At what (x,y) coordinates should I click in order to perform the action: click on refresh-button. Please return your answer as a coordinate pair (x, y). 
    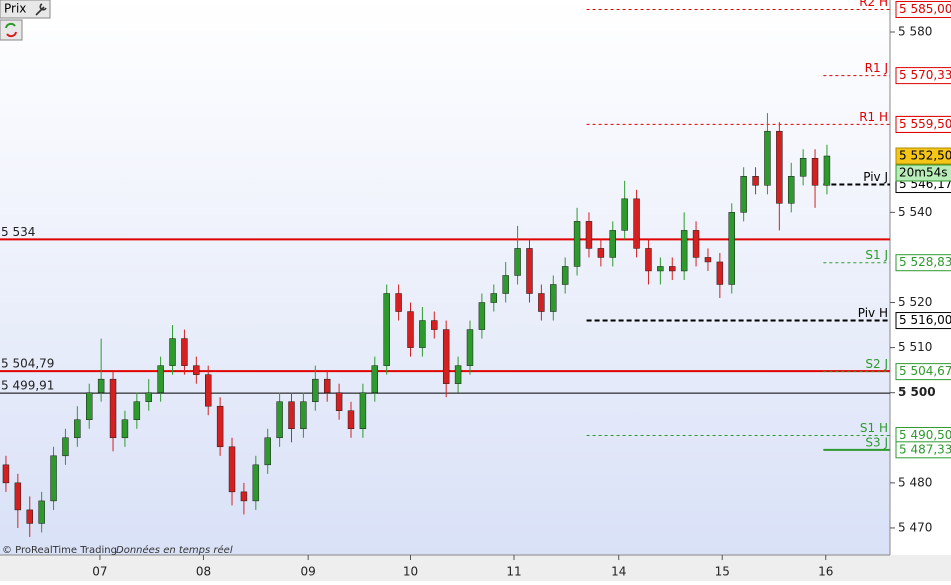
    Looking at the image, I should click on (11, 30).